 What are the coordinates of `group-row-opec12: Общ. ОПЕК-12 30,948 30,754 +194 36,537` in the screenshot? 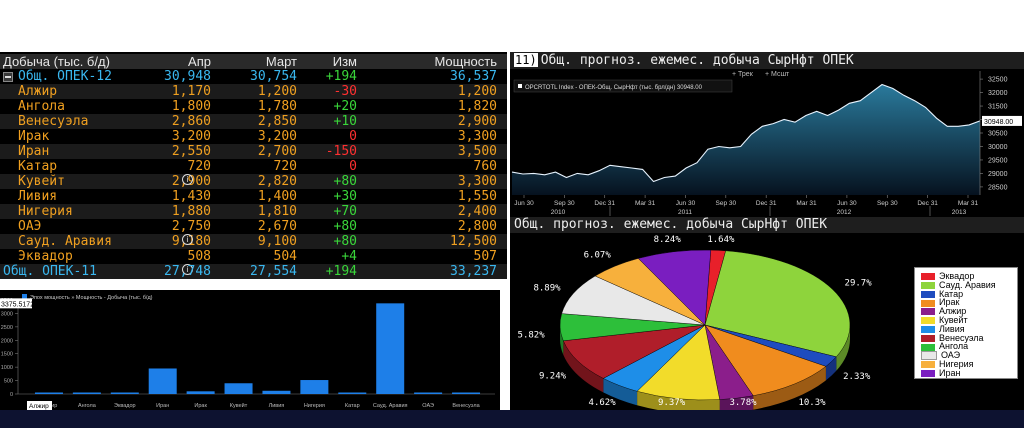 It's located at (253, 76).